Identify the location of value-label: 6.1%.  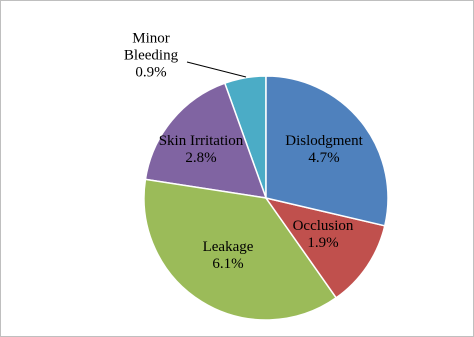
(228, 264).